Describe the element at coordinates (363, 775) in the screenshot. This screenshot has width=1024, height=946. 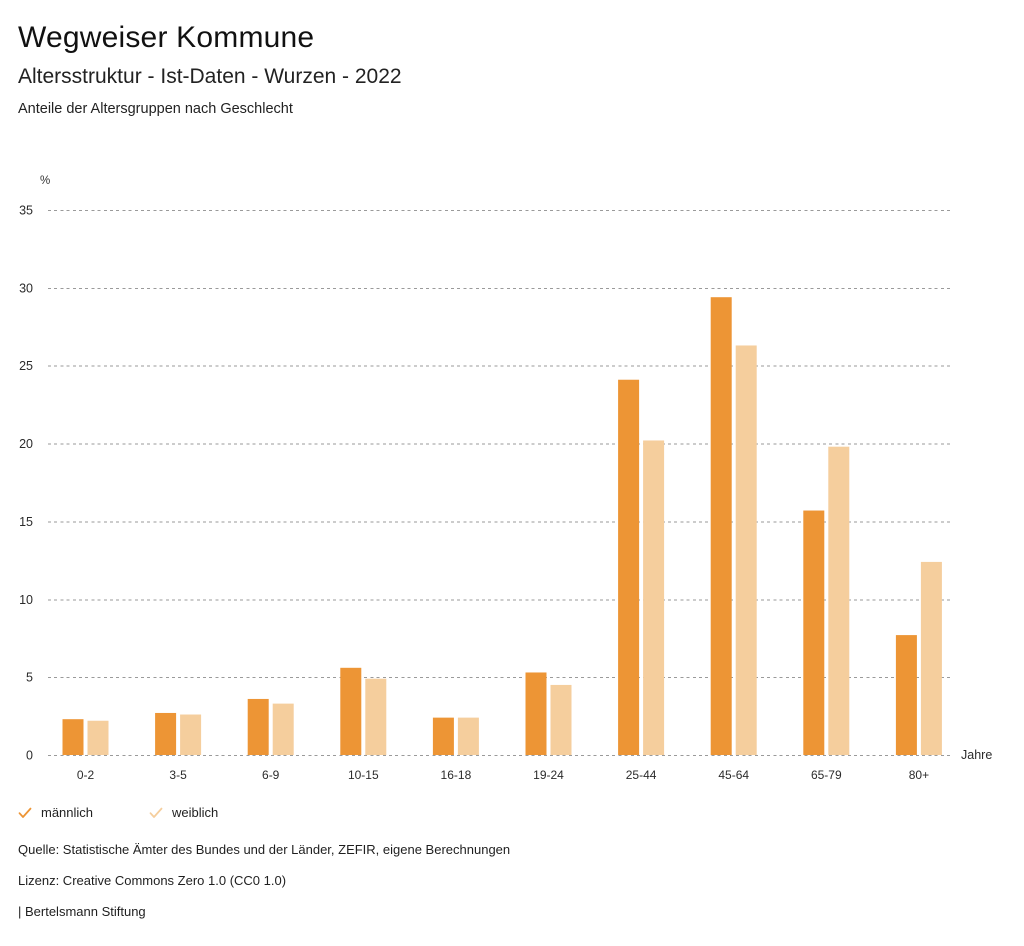
I see `x-axis-tick-label: 10-15` at that location.